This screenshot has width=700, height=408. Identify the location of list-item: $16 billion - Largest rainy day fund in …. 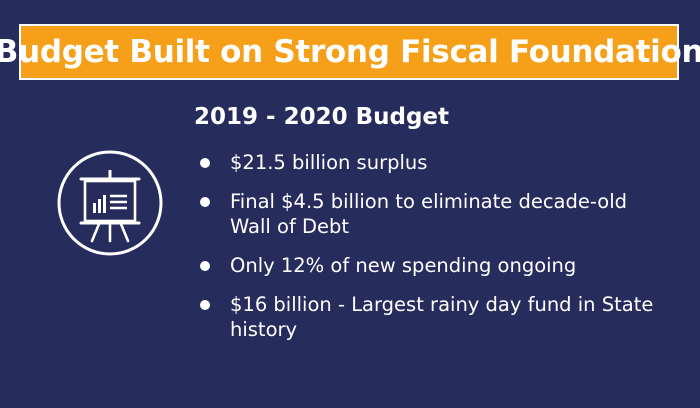
(435, 317).